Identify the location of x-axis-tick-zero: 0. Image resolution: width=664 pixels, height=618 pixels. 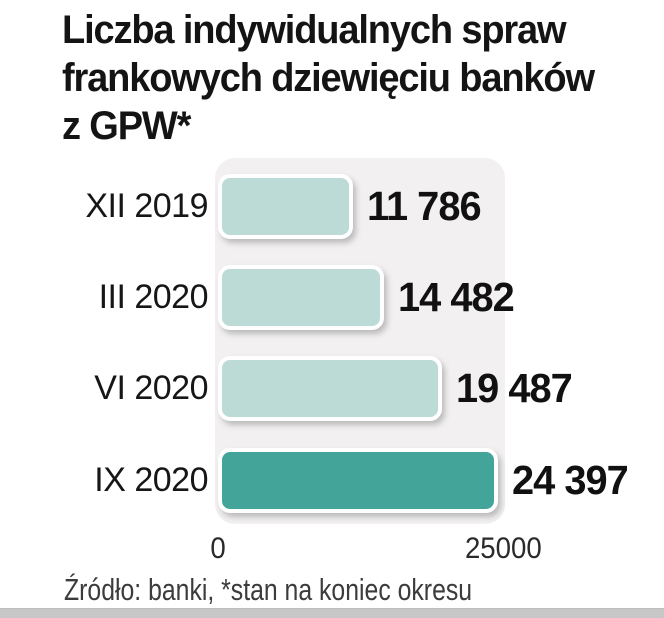
(218, 548).